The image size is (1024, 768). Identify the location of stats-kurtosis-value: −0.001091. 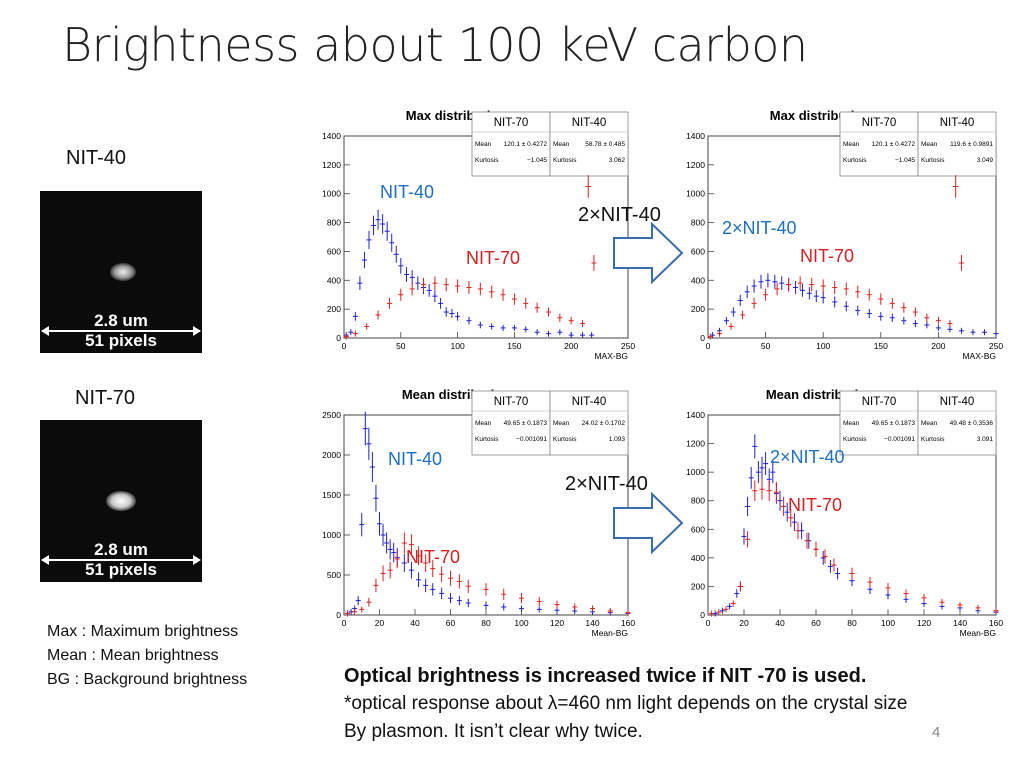
(531, 439).